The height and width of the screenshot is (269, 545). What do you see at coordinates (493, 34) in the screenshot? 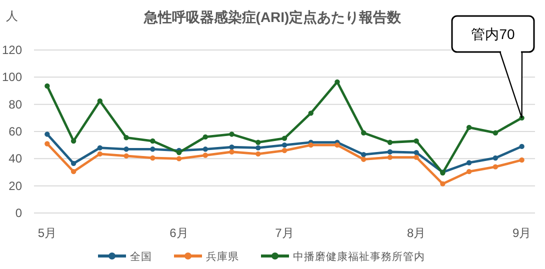
I see `text: 管内70` at bounding box center [493, 34].